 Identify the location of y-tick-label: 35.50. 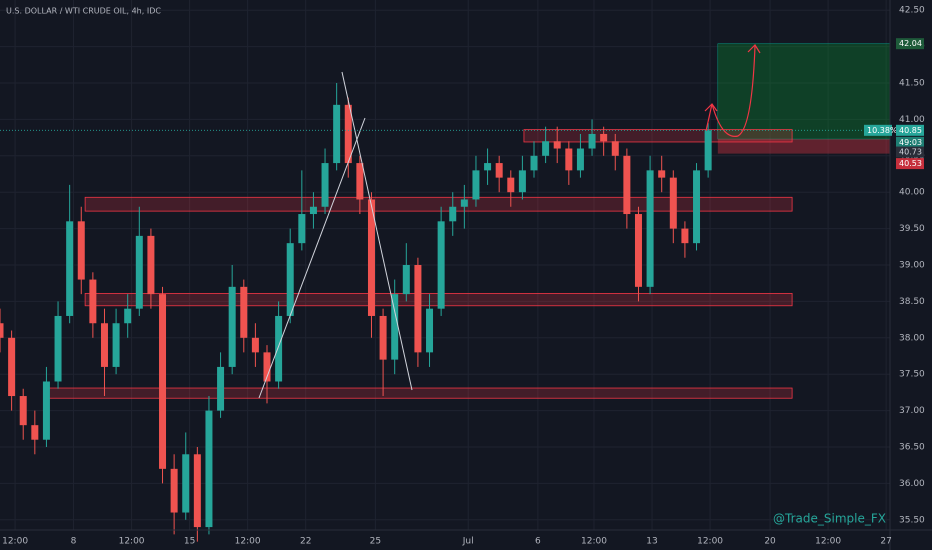
(912, 520).